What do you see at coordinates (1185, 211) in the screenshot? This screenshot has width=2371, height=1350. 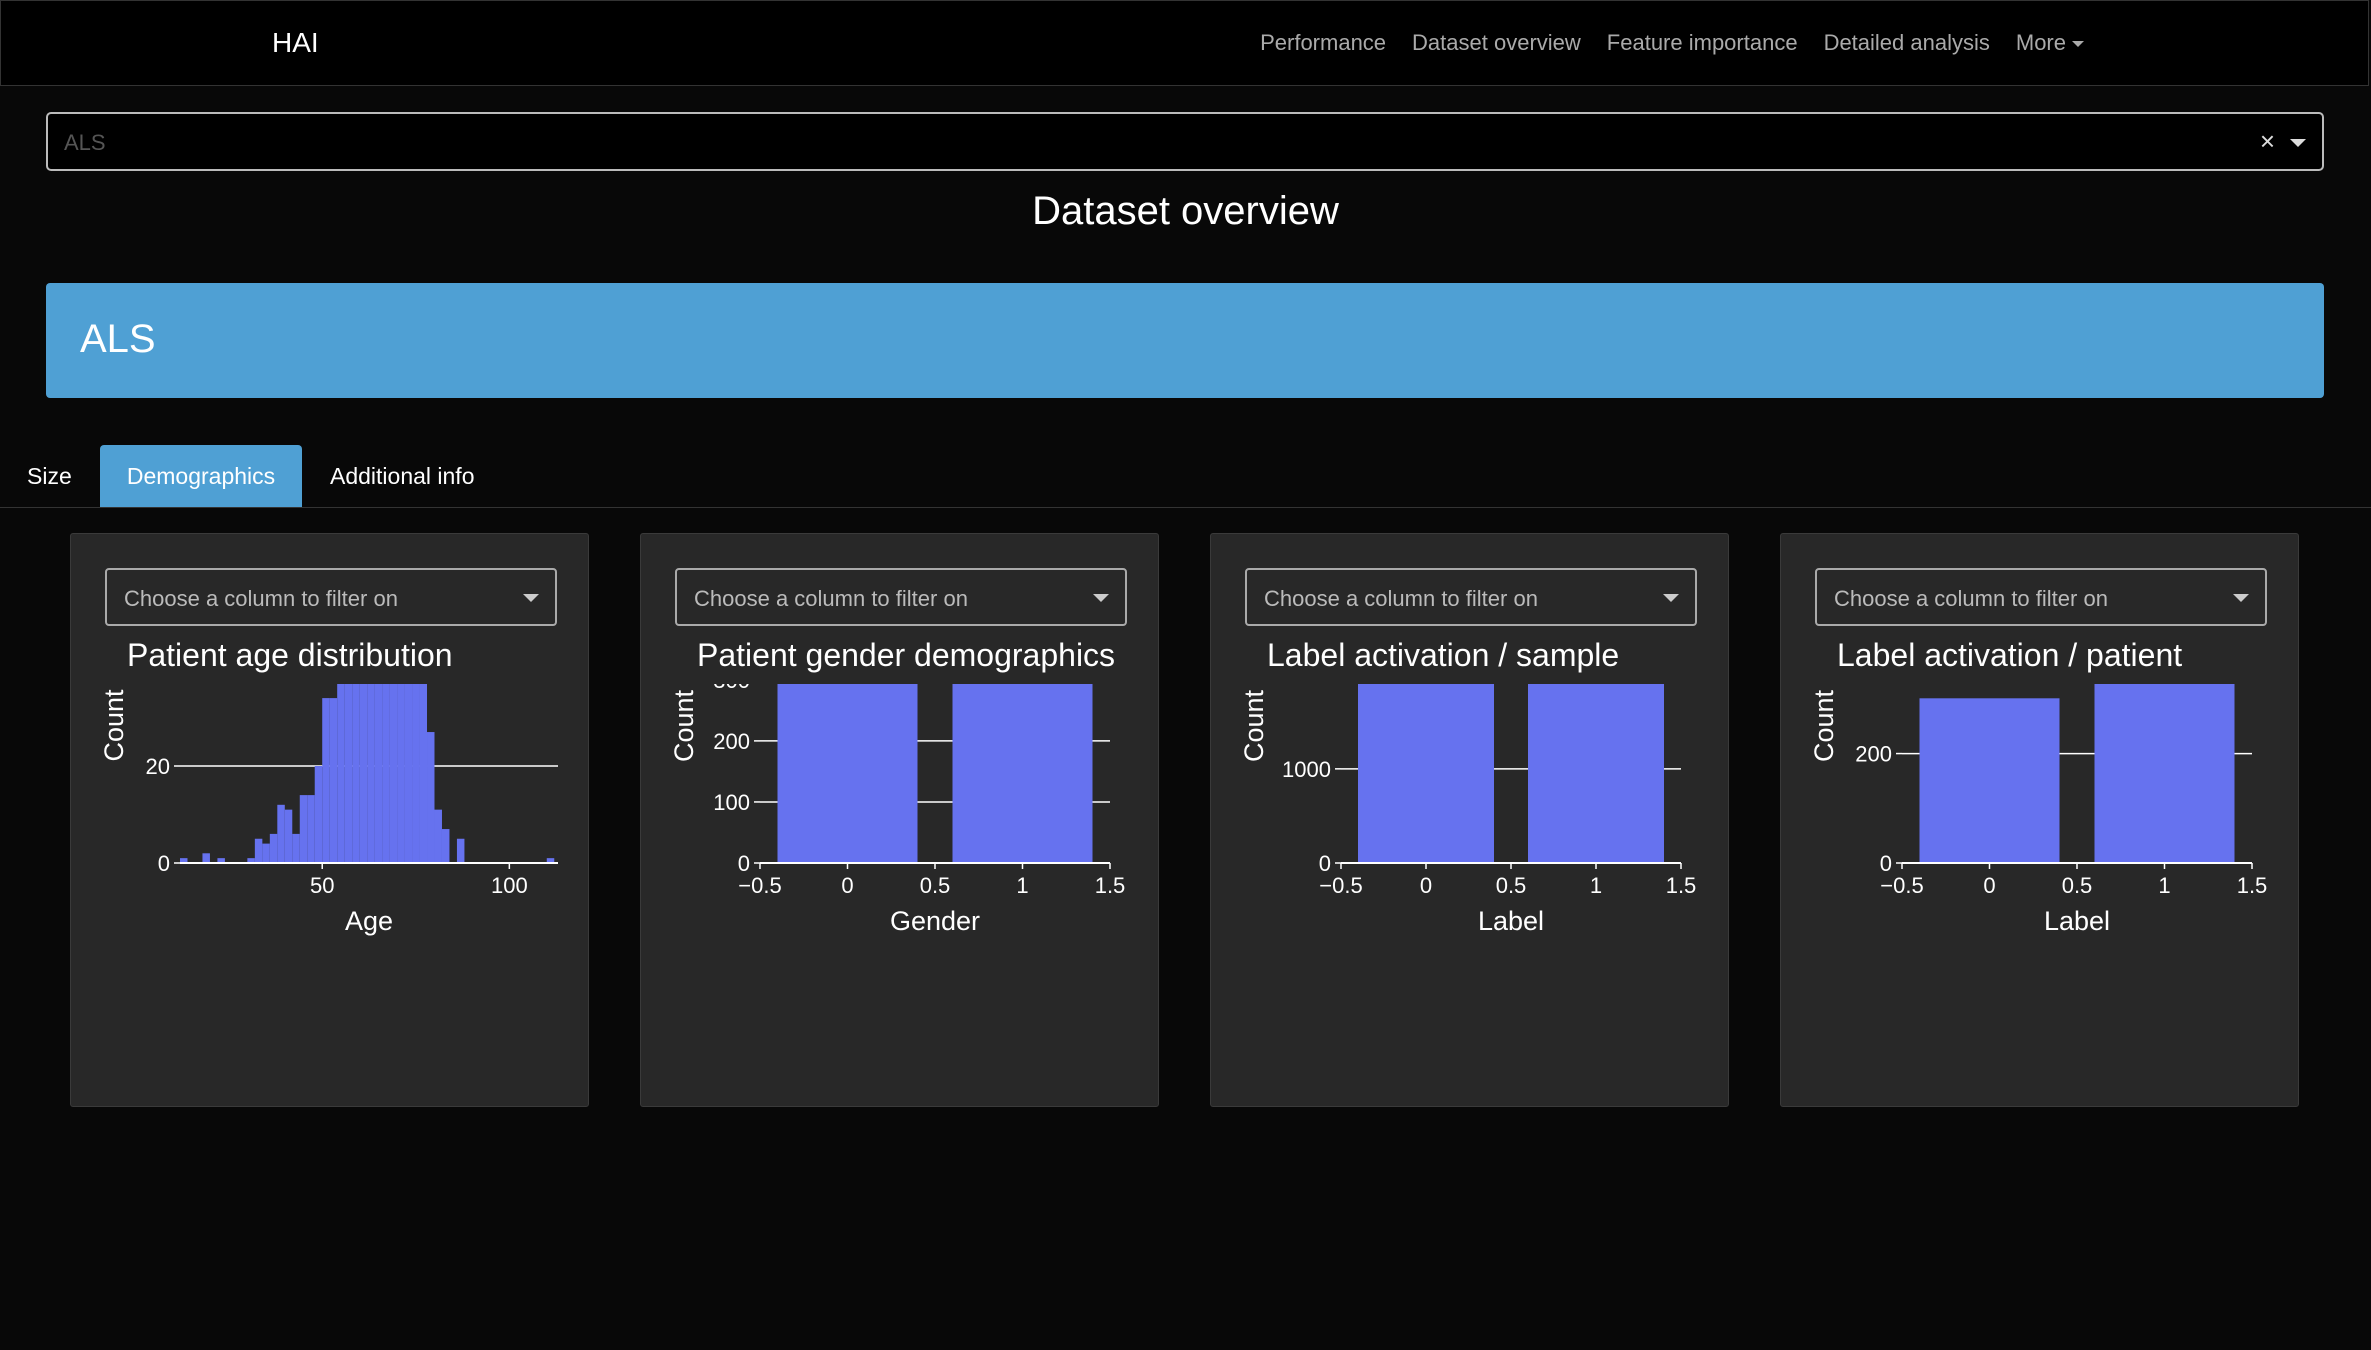 I see `page-title: Dataset overview` at bounding box center [1185, 211].